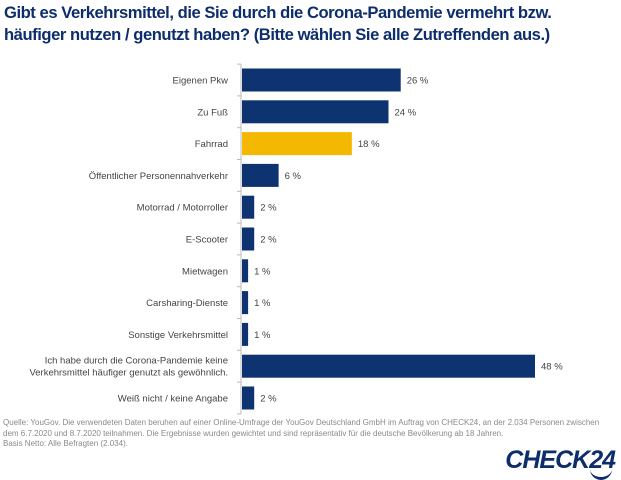  What do you see at coordinates (601, 474) in the screenshot?
I see `logo-smile-icon` at bounding box center [601, 474].